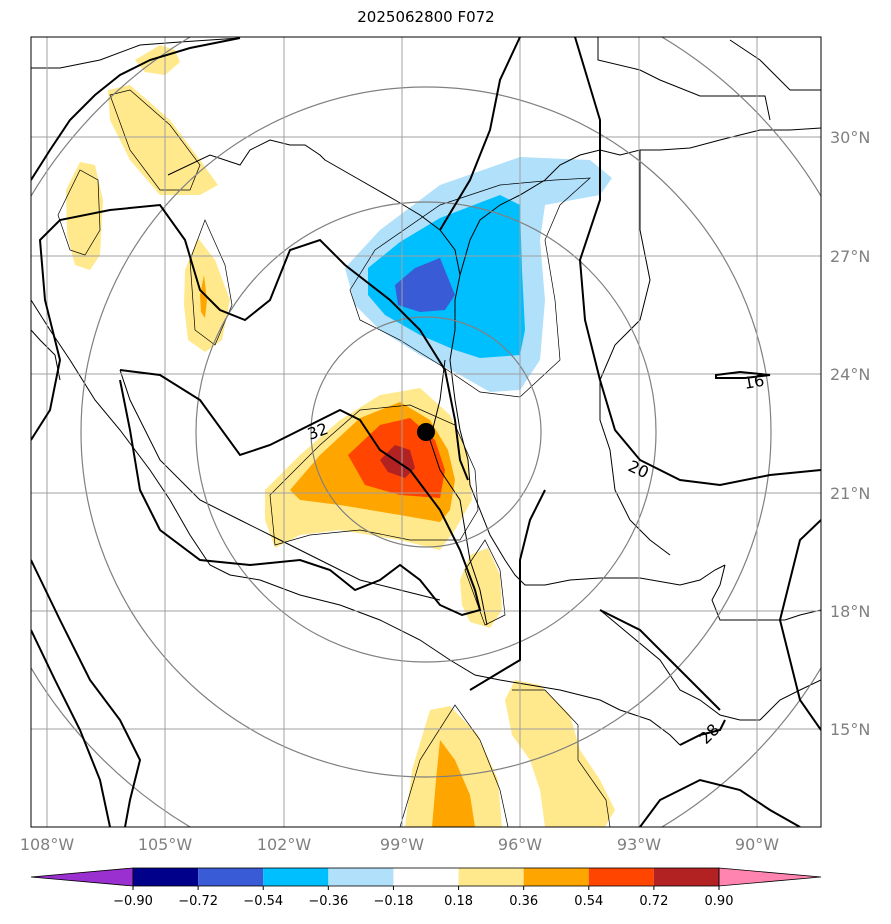 The image size is (891, 924). Describe the element at coordinates (47, 844) in the screenshot. I see `lon-label-108: 108°W` at that location.